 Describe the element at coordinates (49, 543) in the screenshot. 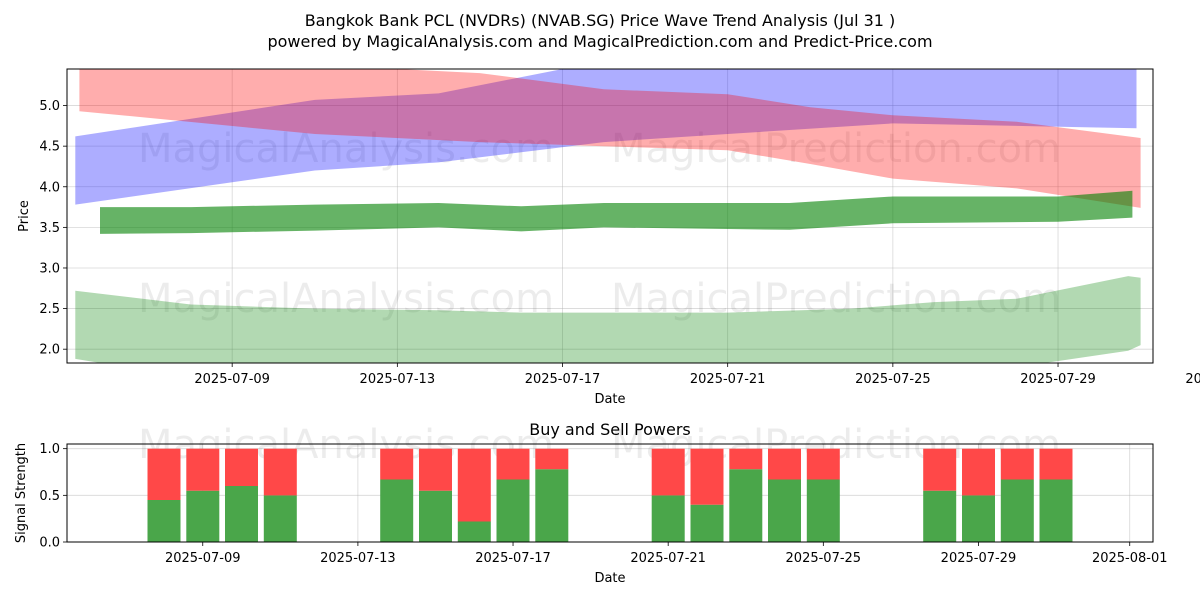

I see `bars-ytick-label-0: 0.0` at that location.